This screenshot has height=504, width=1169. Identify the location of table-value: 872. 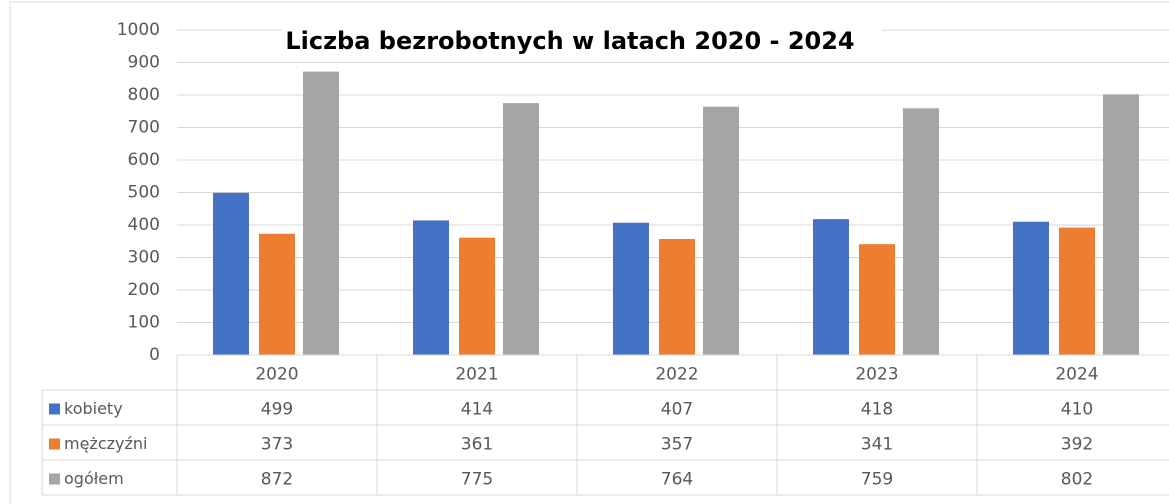
(277, 480).